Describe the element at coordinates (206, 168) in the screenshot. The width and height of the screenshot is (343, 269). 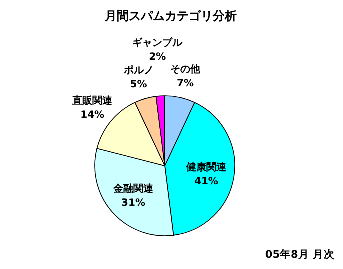
I see `slice-label: 健康関連` at that location.